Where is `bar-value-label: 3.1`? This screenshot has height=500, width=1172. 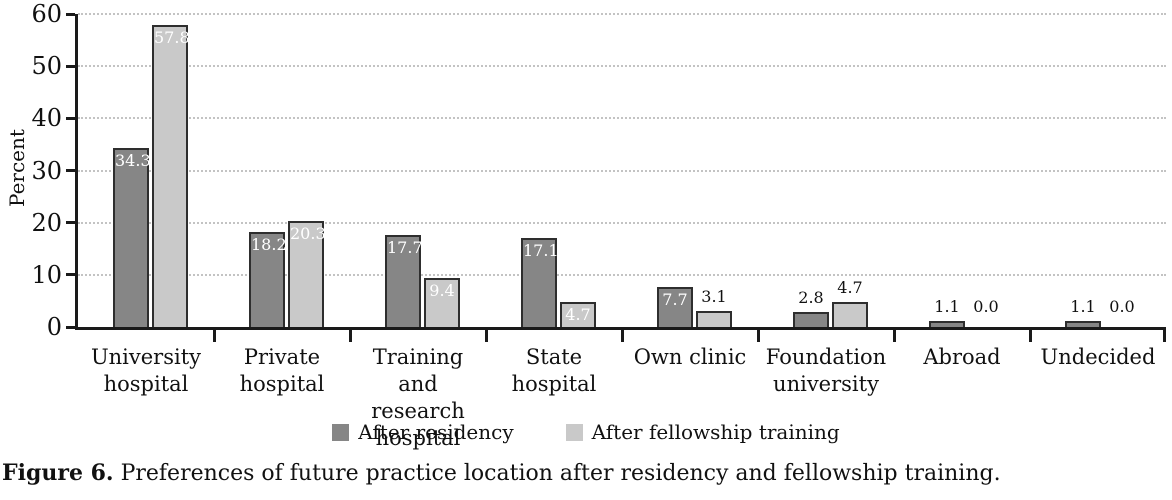
bar-value-label: 3.1 is located at coordinates (714, 296).